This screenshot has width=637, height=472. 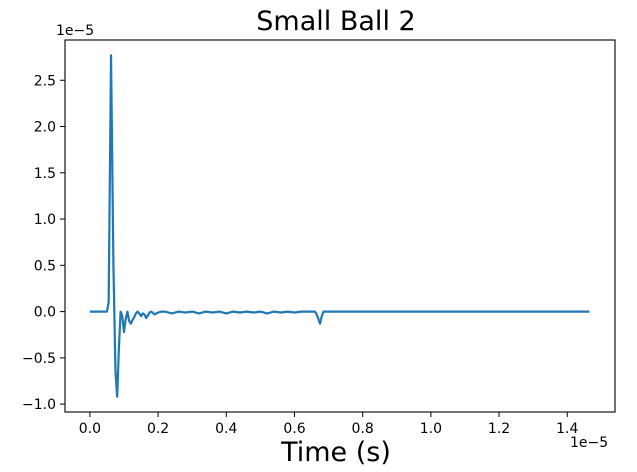 What do you see at coordinates (567, 429) in the screenshot?
I see `x-tick-label: 1.4` at bounding box center [567, 429].